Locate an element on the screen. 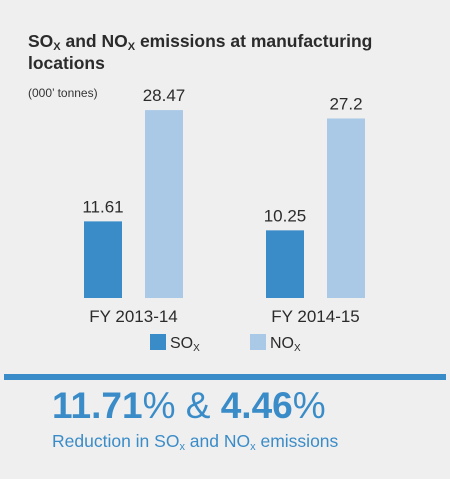  legend-swatch-nox is located at coordinates (258, 342).